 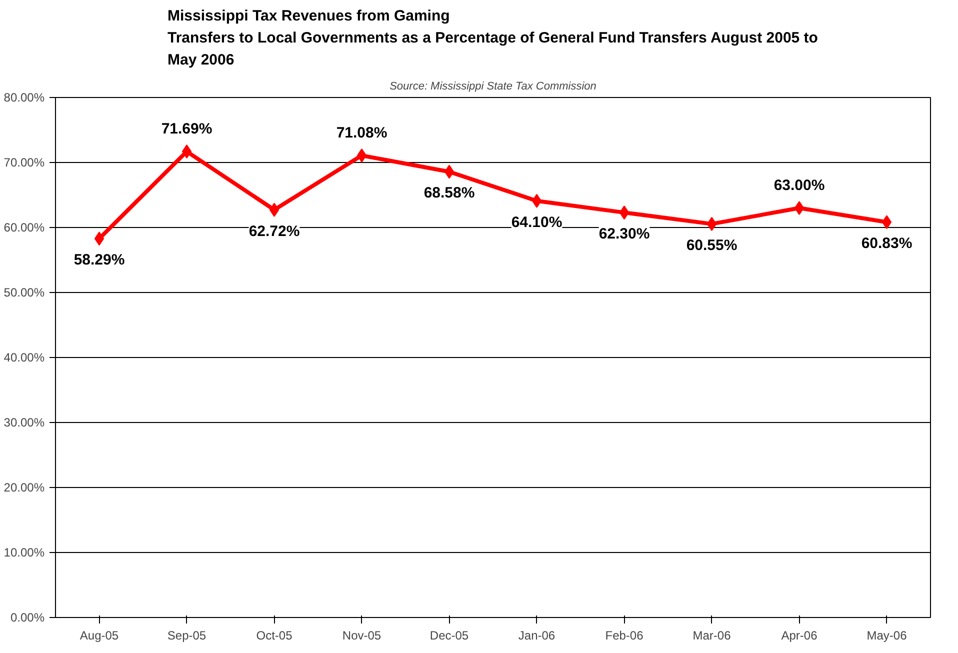 What do you see at coordinates (624, 234) in the screenshot?
I see `text: 62.30%` at bounding box center [624, 234].